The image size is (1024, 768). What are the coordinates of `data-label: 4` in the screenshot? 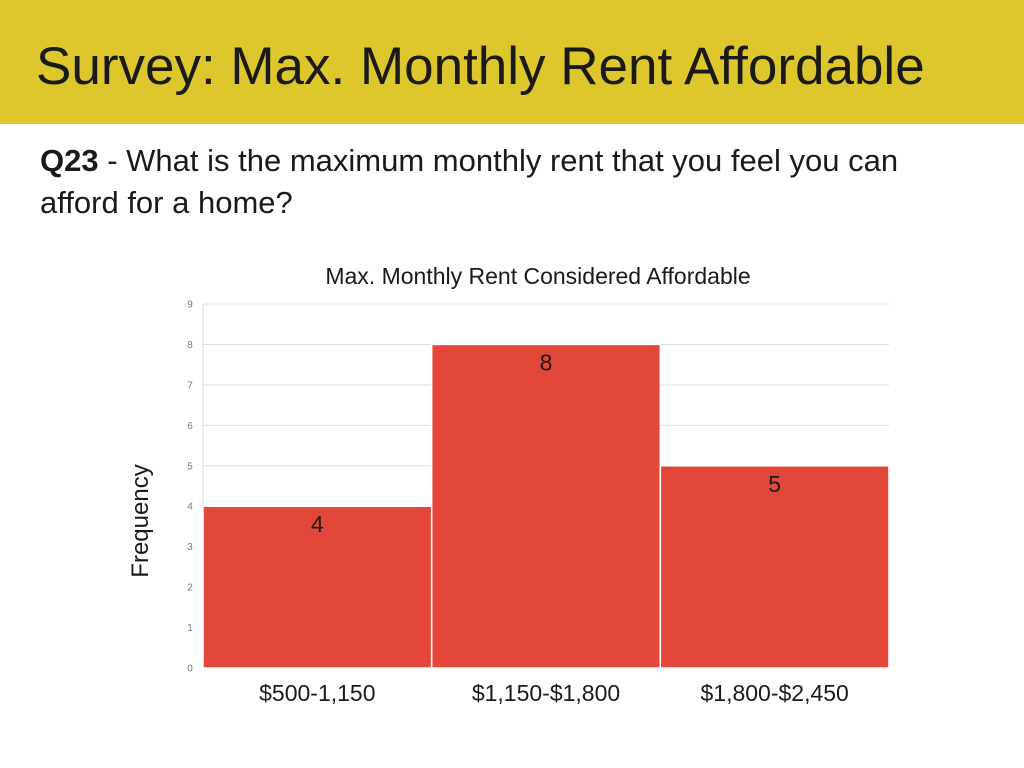 It's located at (317, 524).